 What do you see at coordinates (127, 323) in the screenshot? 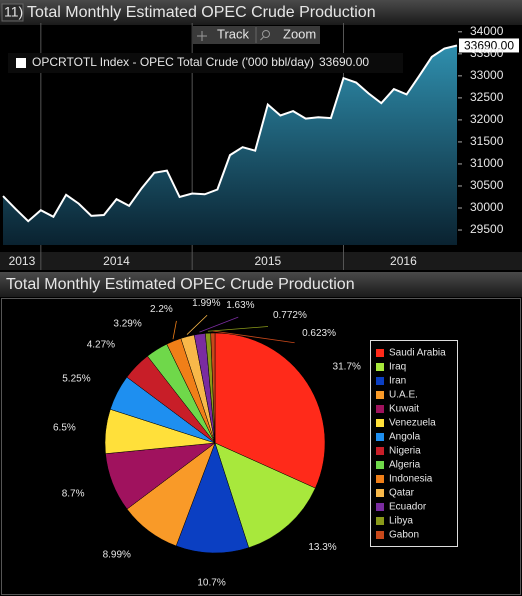
I see `value-label: 3.29%` at bounding box center [127, 323].